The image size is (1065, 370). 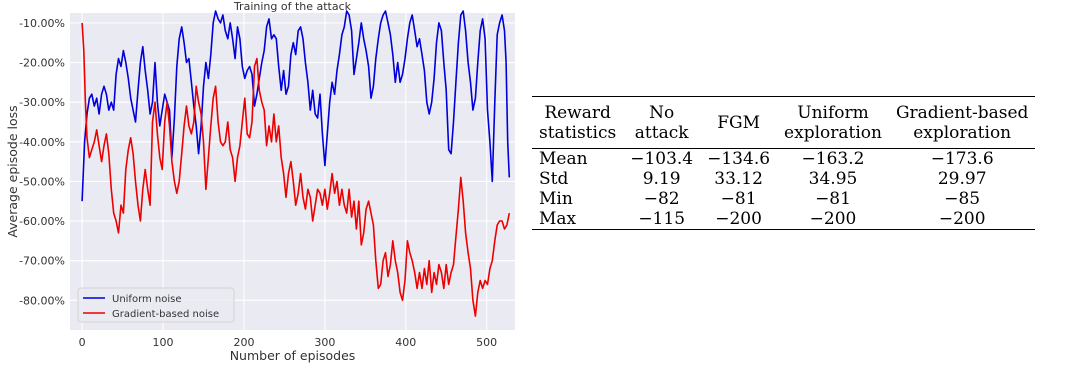 What do you see at coordinates (578, 219) in the screenshot?
I see `row-label-max: Max` at bounding box center [578, 219].